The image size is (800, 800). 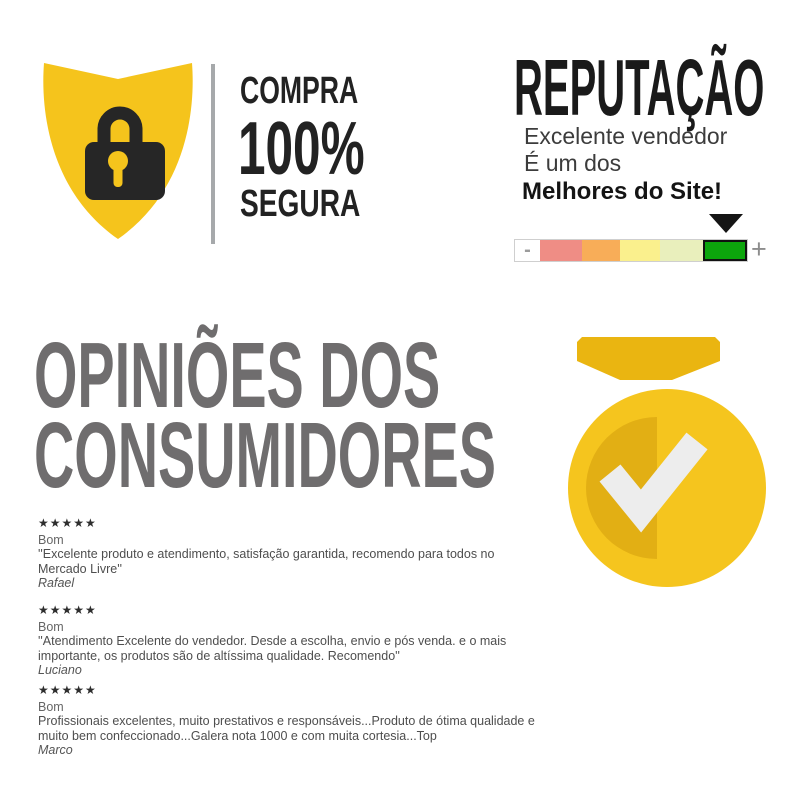 What do you see at coordinates (653, 482) in the screenshot?
I see `check-icon` at bounding box center [653, 482].